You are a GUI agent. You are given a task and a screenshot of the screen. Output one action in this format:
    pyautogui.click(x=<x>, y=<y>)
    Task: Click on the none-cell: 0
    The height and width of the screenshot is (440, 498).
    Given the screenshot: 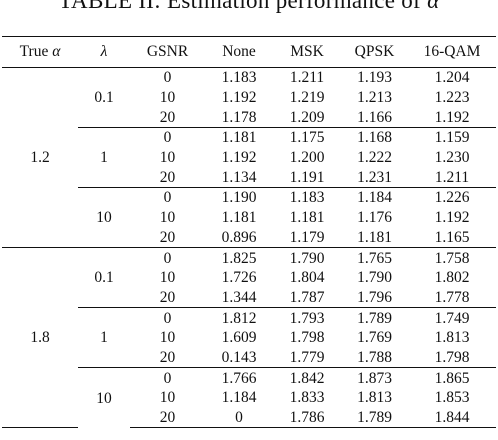 What is the action you would take?
    pyautogui.click(x=239, y=418)
    